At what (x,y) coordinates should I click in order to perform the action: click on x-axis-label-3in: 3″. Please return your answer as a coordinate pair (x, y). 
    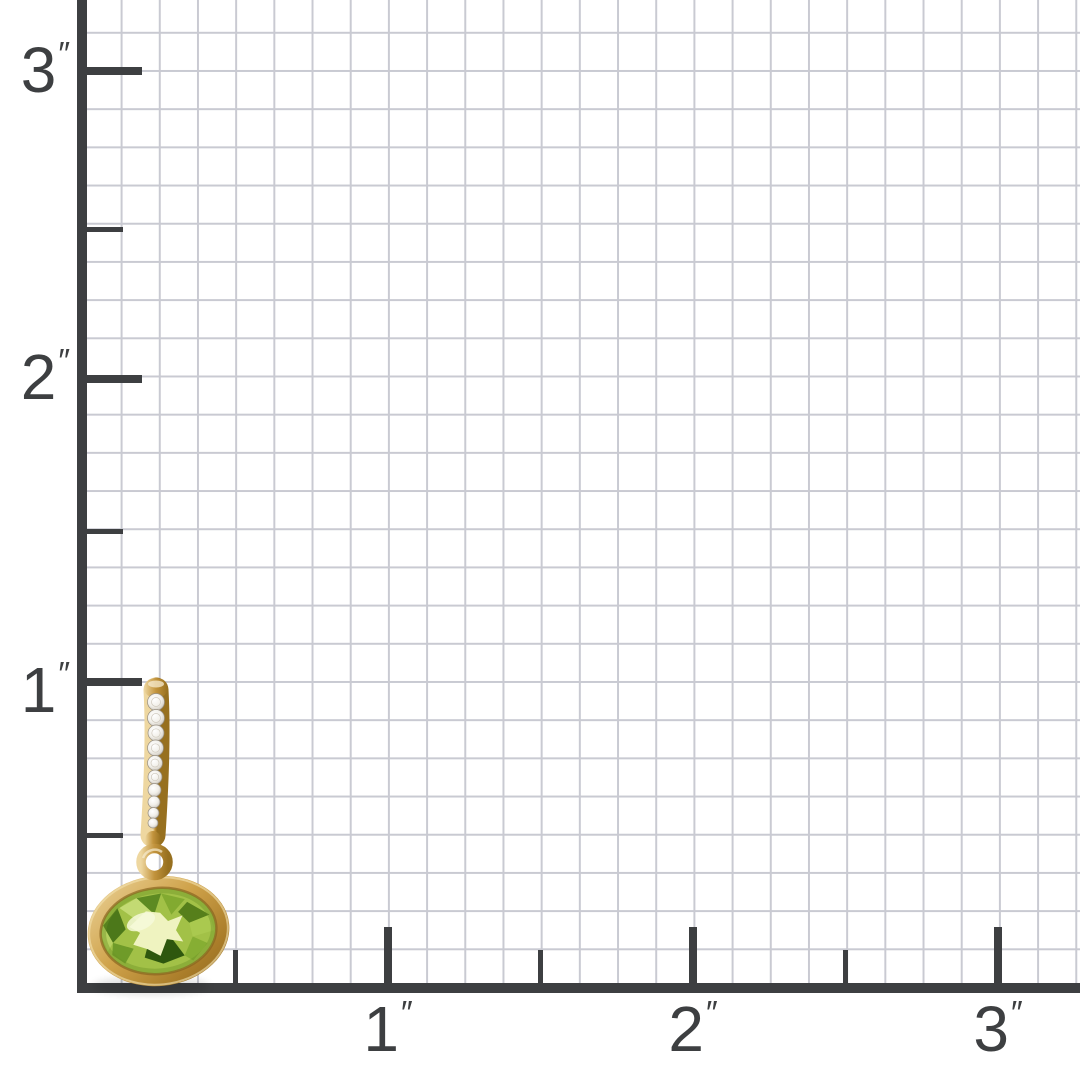
    Looking at the image, I should click on (998, 1027).